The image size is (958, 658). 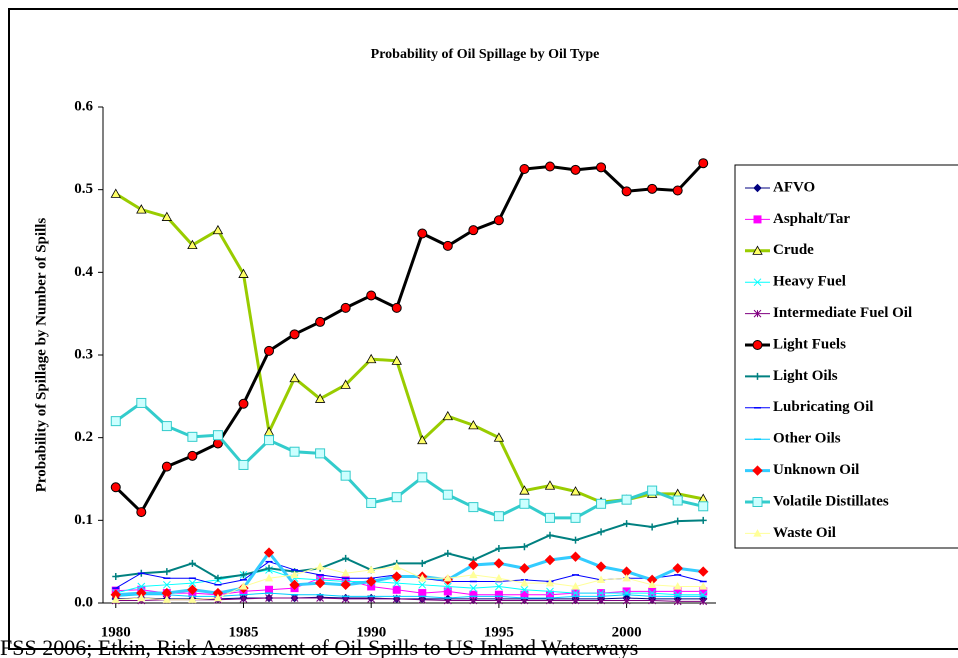 What do you see at coordinates (805, 376) in the screenshot?
I see `legend-label: Light Oils` at bounding box center [805, 376].